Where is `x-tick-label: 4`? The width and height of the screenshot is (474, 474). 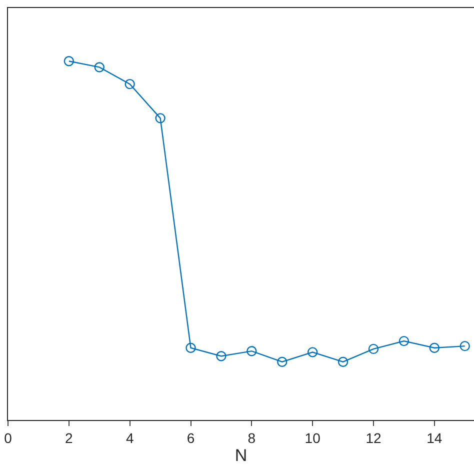
x-tick-label: 4 is located at coordinates (130, 438).